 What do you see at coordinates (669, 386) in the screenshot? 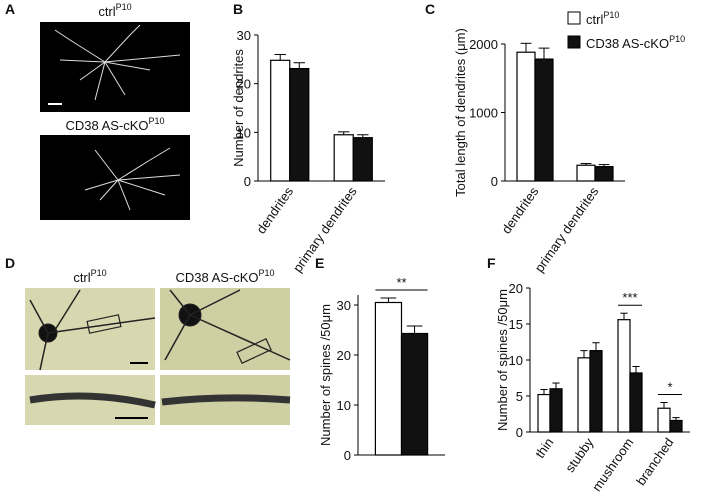
I see `significance-label: *` at bounding box center [669, 386].